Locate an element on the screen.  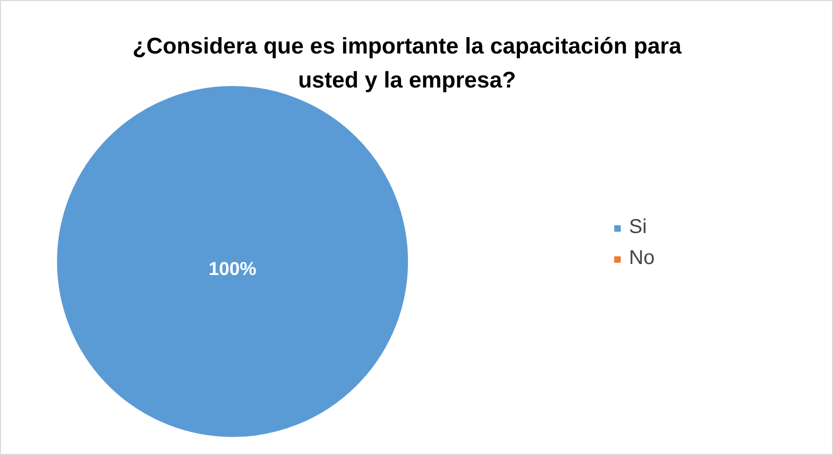
chart-title: ¿Considera que es importante la capacitación para usted y la empresa? is located at coordinates (407, 62).